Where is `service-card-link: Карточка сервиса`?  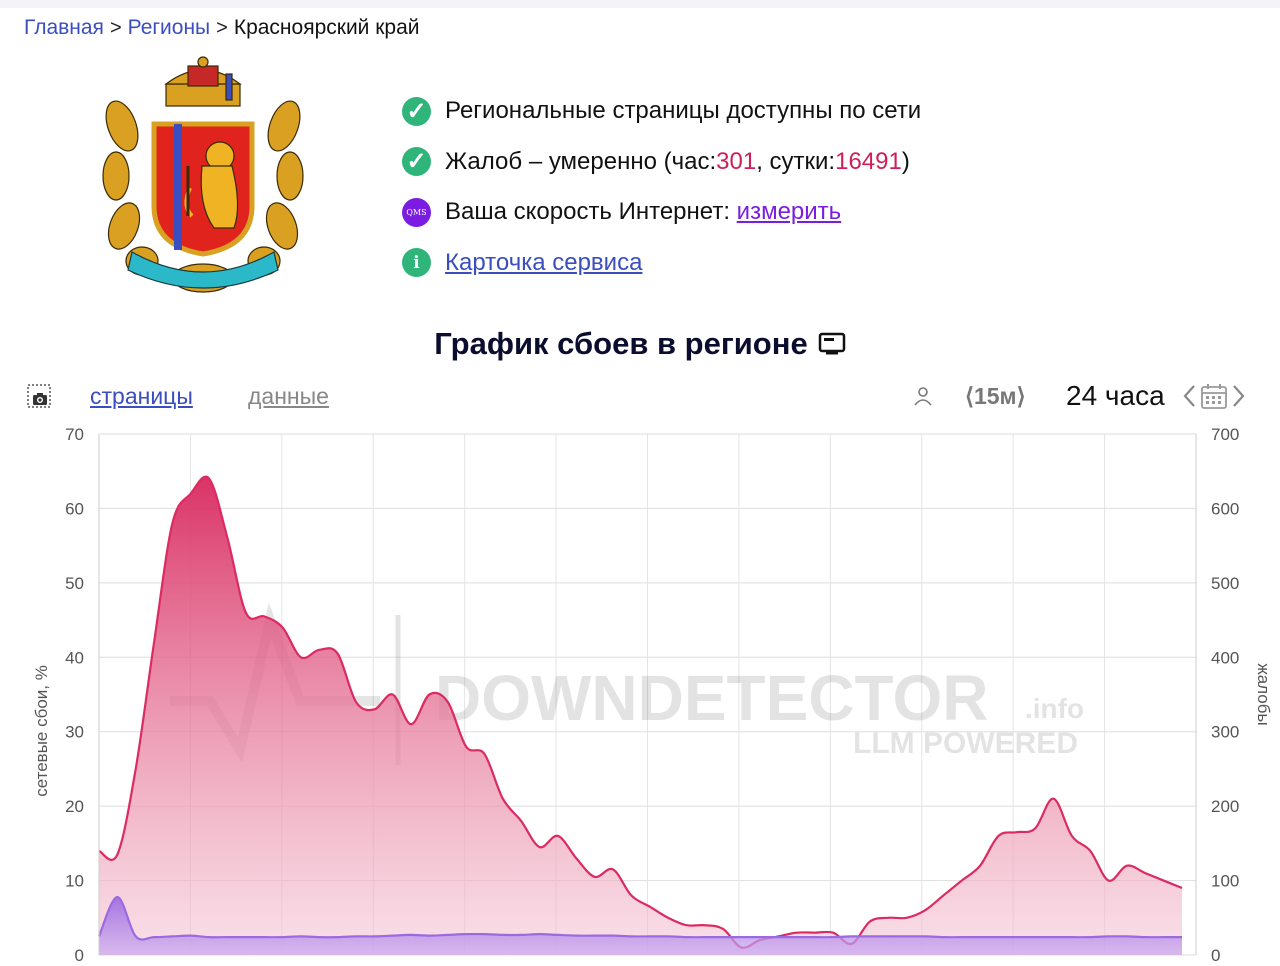 service-card-link: Карточка сервиса is located at coordinates (544, 262).